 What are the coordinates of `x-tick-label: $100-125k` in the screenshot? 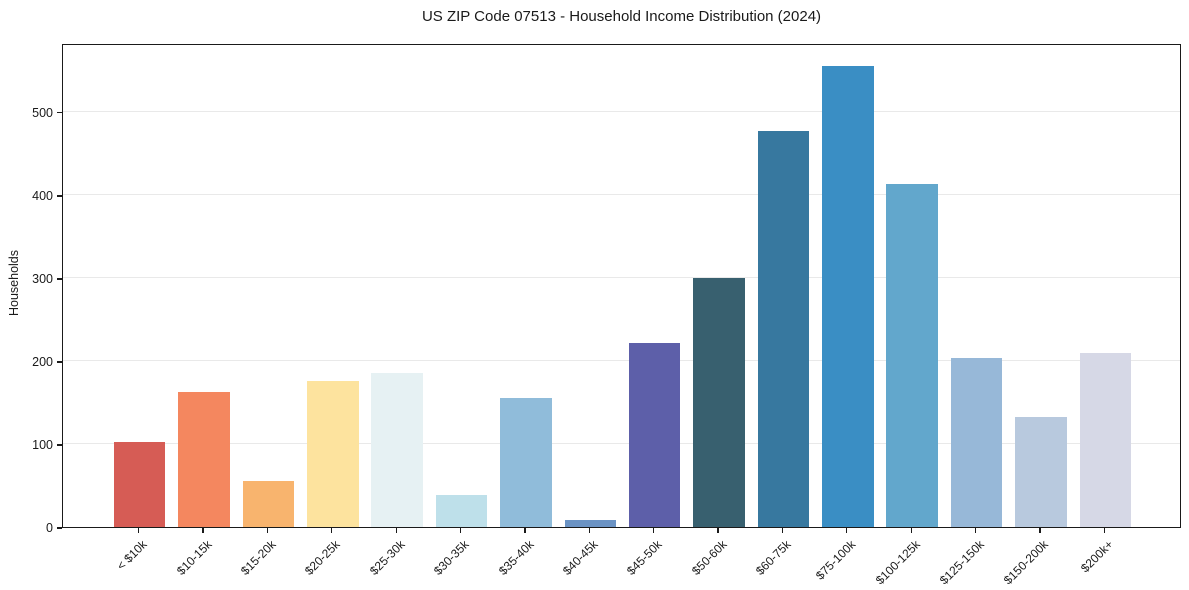 It's located at (897, 562).